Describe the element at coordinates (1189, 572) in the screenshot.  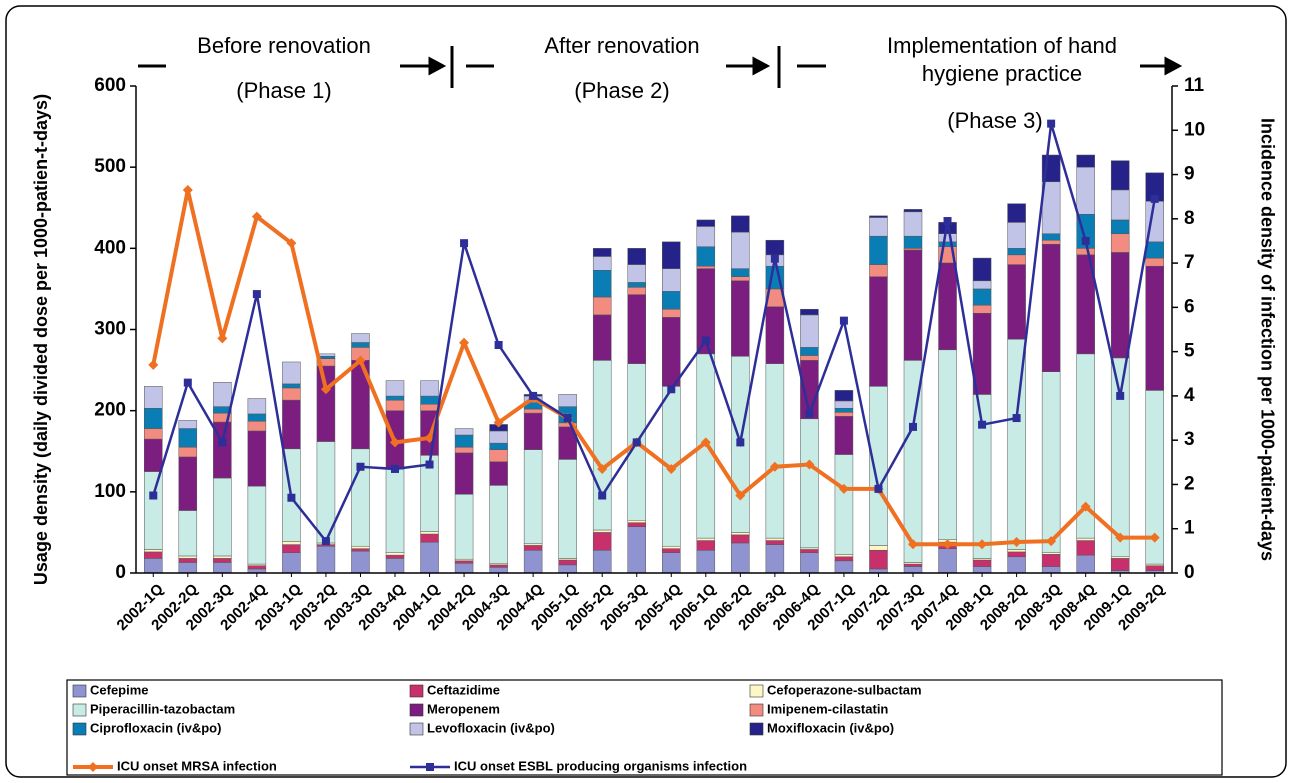
I see `y2-tick-label: 0` at that location.